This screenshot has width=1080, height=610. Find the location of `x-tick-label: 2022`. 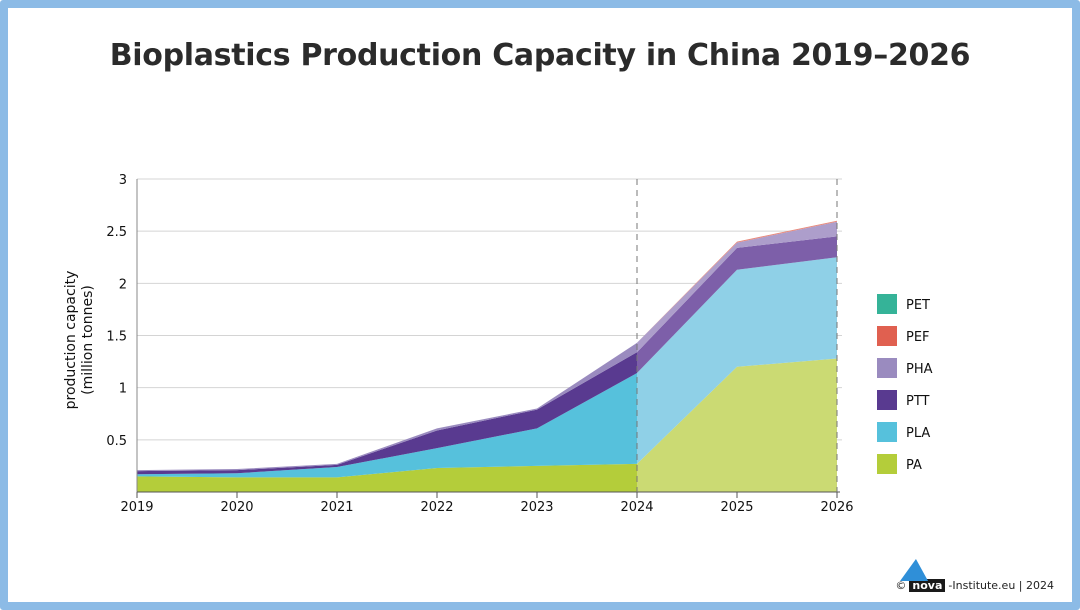

x-tick-label: 2022 is located at coordinates (436, 507).